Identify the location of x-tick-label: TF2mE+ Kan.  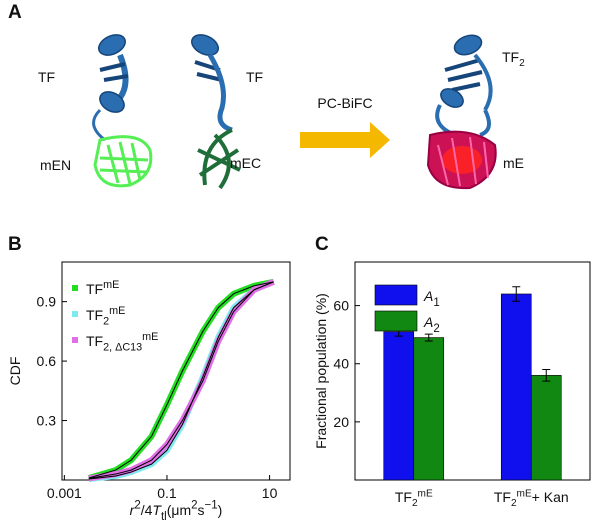
(531, 498).